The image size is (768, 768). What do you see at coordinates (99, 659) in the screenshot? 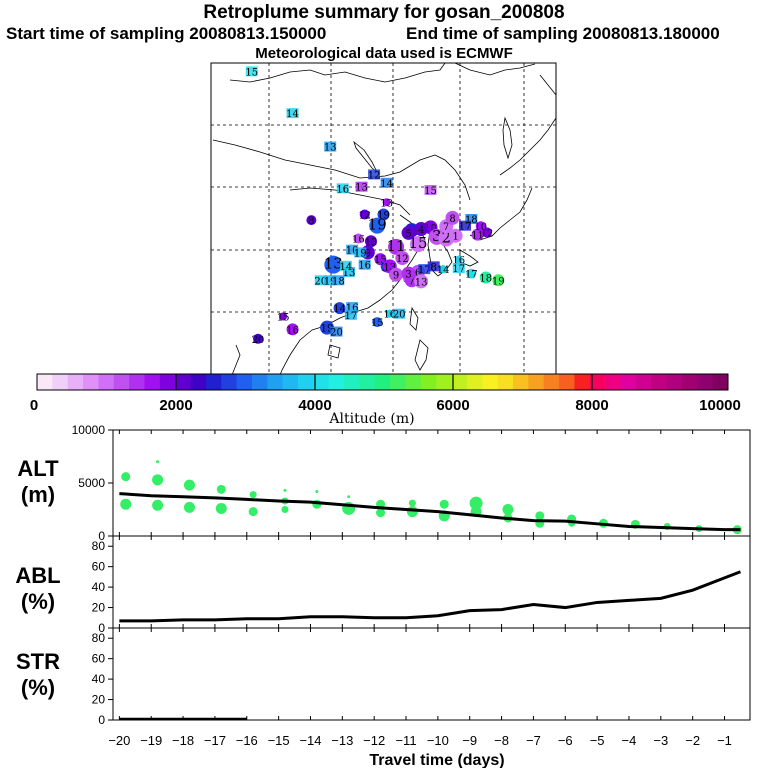
I see `y-tick-label: 60` at bounding box center [99, 659].